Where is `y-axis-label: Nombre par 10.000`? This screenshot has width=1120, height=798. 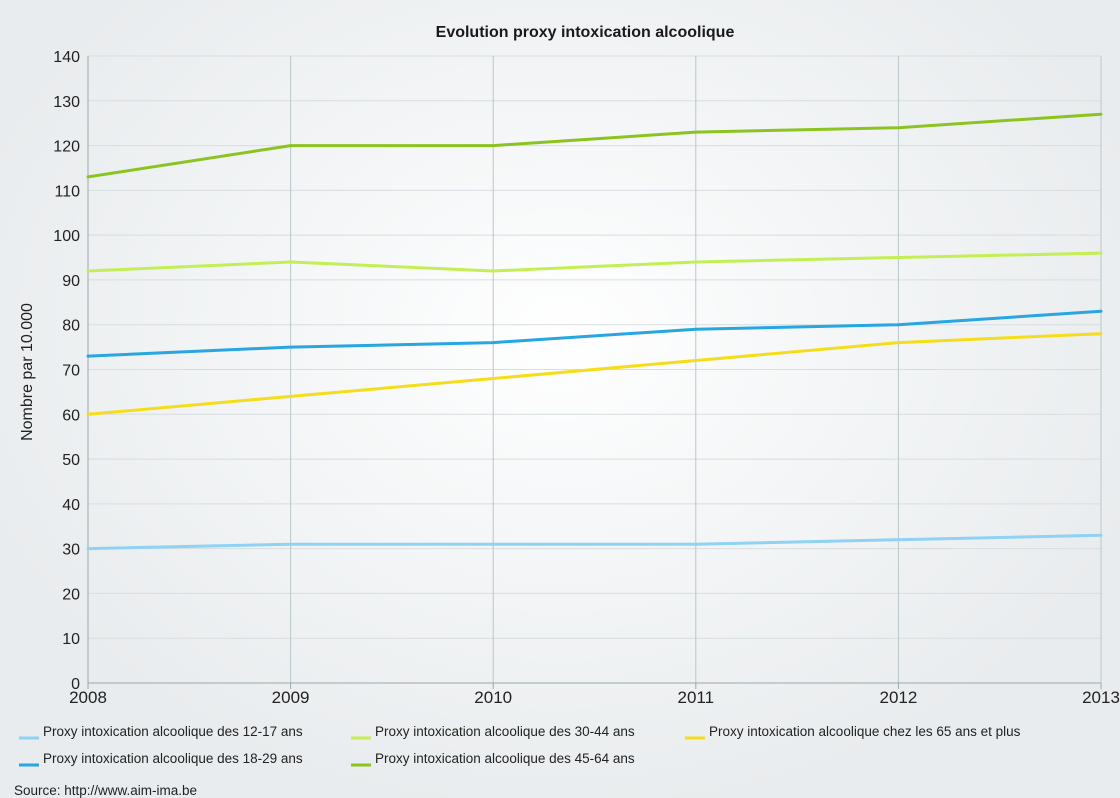
y-axis-label: Nombre par 10.000 is located at coordinates (27, 372).